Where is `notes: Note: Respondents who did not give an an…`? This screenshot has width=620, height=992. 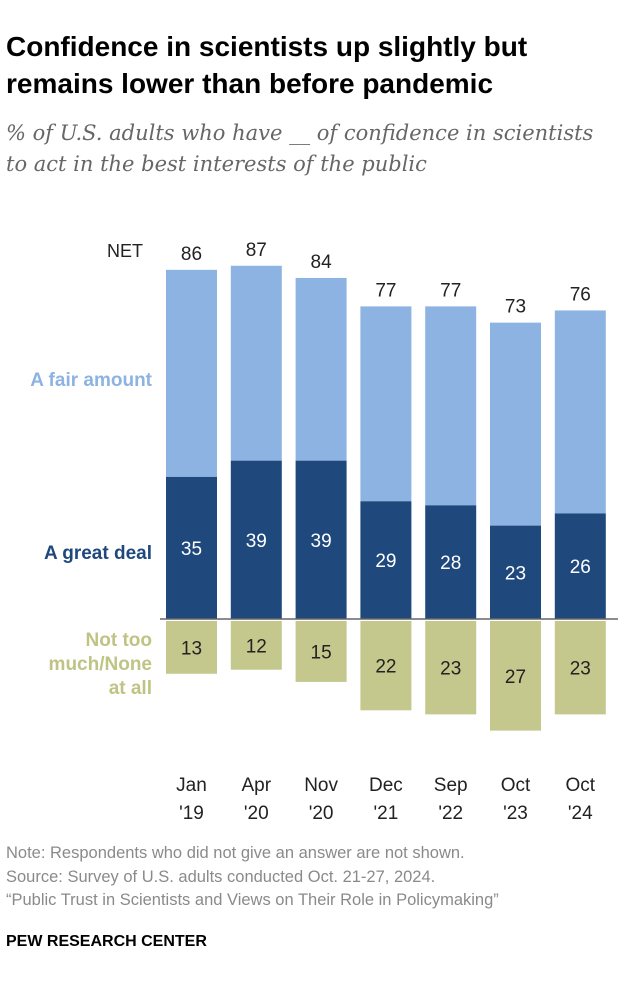
notes: Note: Respondents who did not give an an… is located at coordinates (252, 877).